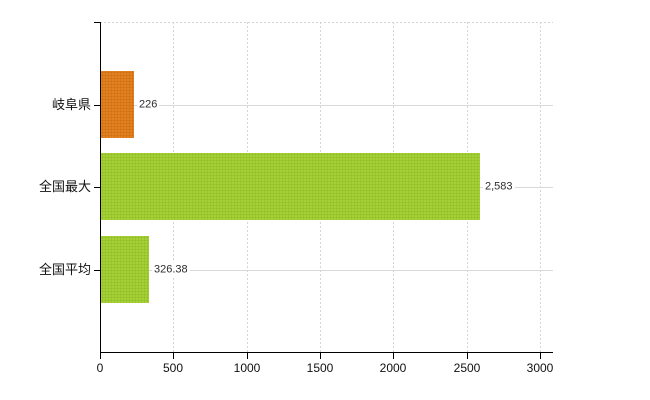  What do you see at coordinates (467, 368) in the screenshot?
I see `x-tick-label: 2500` at bounding box center [467, 368].